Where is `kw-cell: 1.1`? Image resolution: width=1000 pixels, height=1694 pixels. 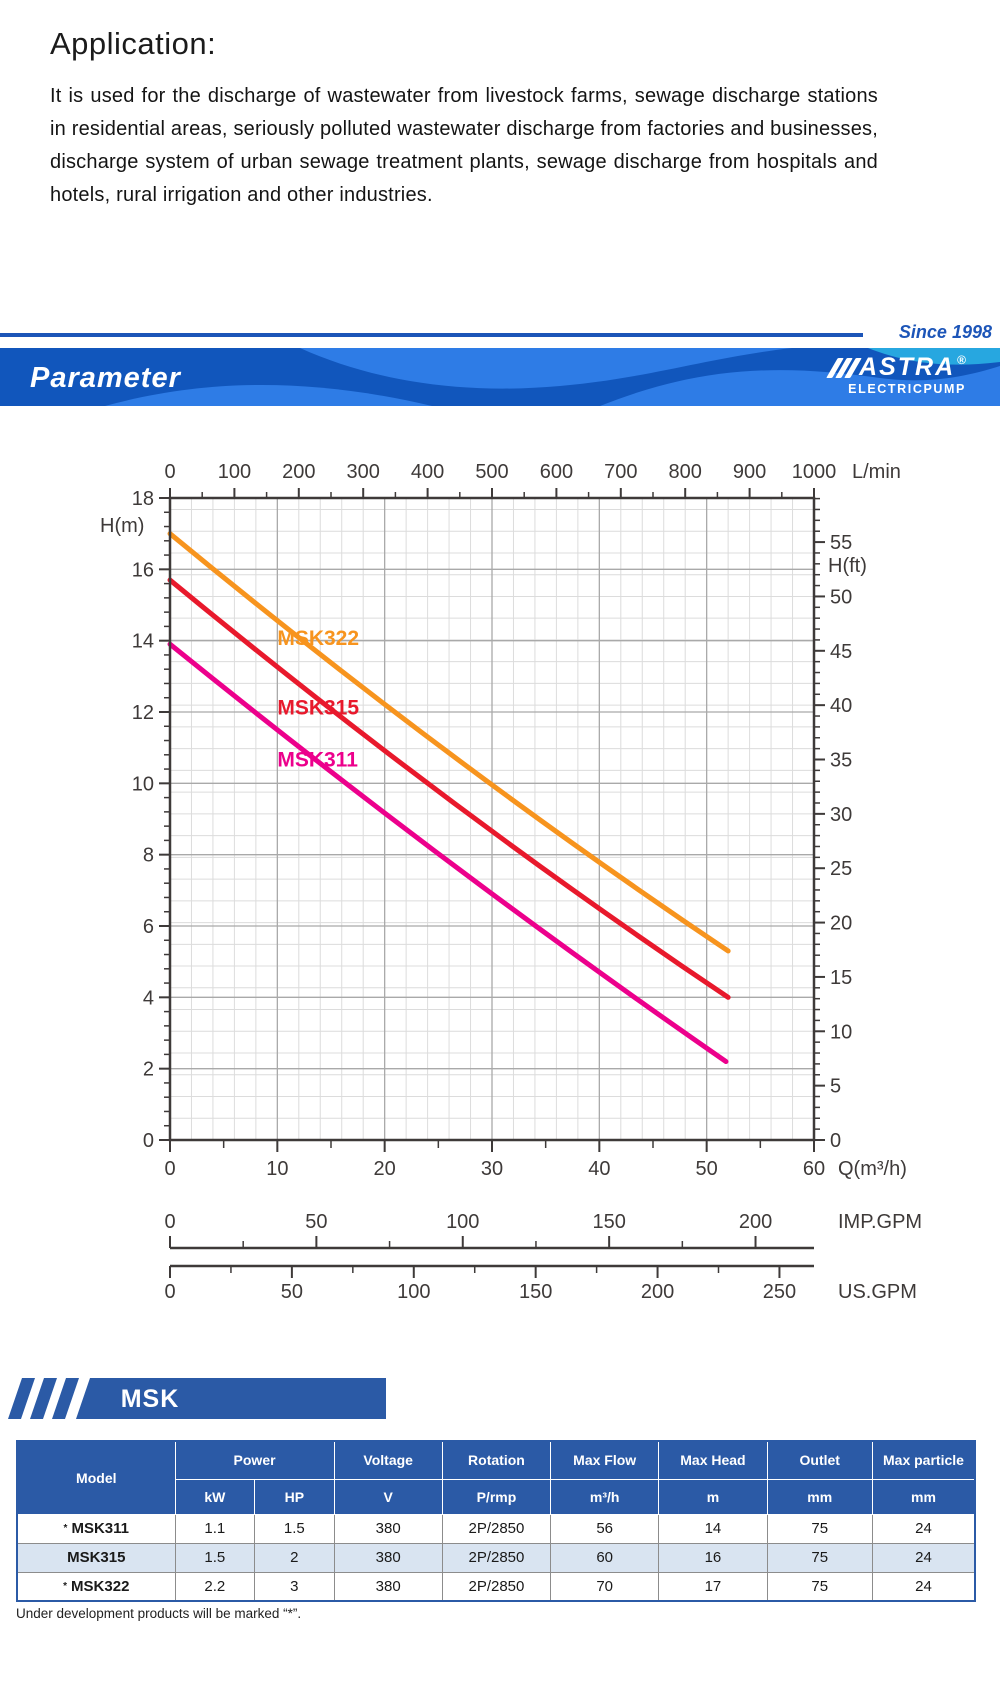 kw-cell: 1.1 is located at coordinates (215, 1528).